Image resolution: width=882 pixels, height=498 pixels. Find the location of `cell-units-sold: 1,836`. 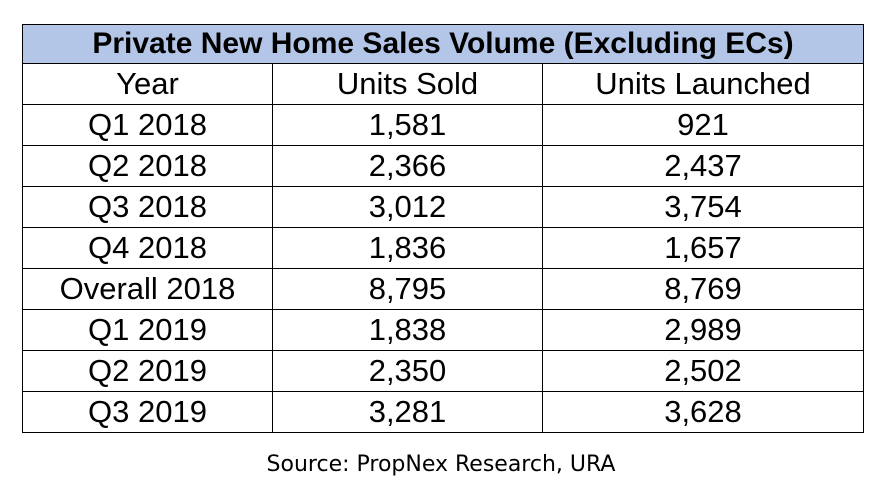

cell-units-sold: 1,836 is located at coordinates (407, 248).